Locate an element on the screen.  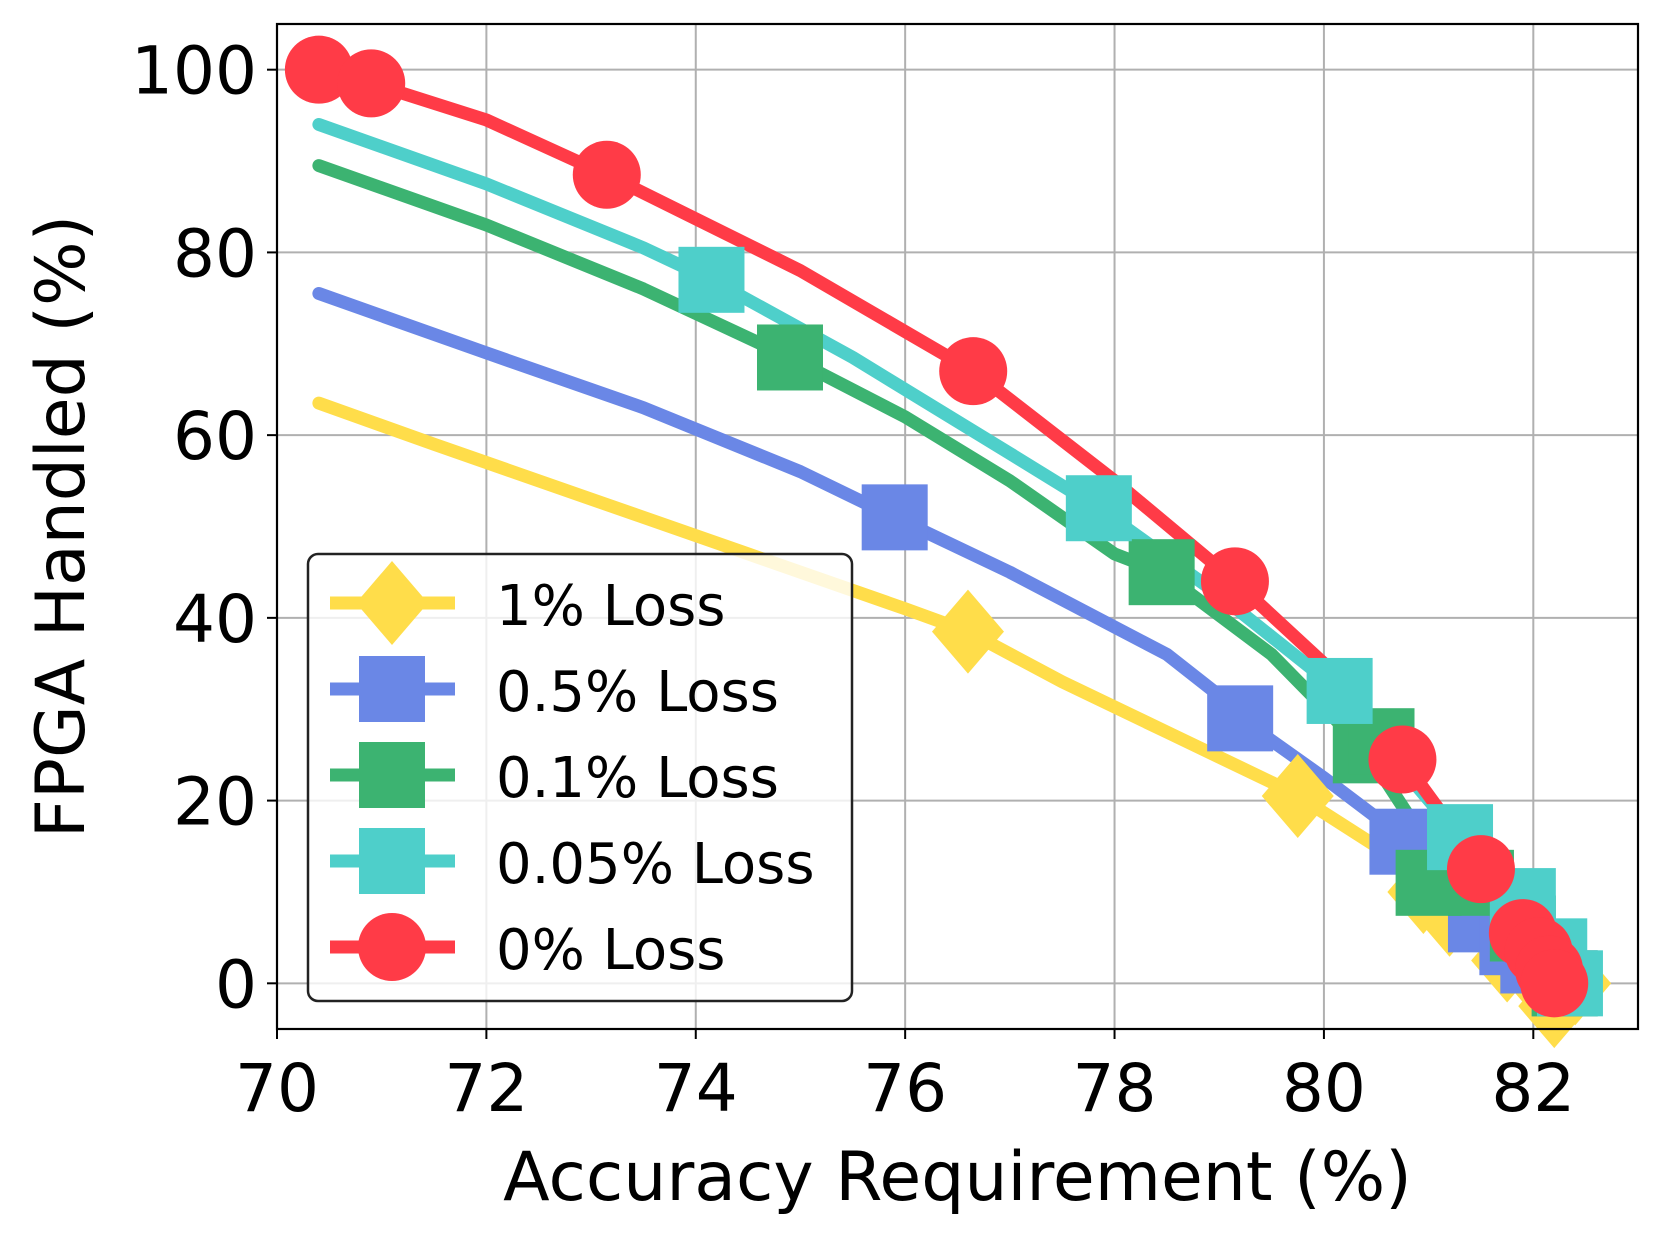
legend-item-0-5pct-loss: 0.5% Loss is located at coordinates (554, 690).